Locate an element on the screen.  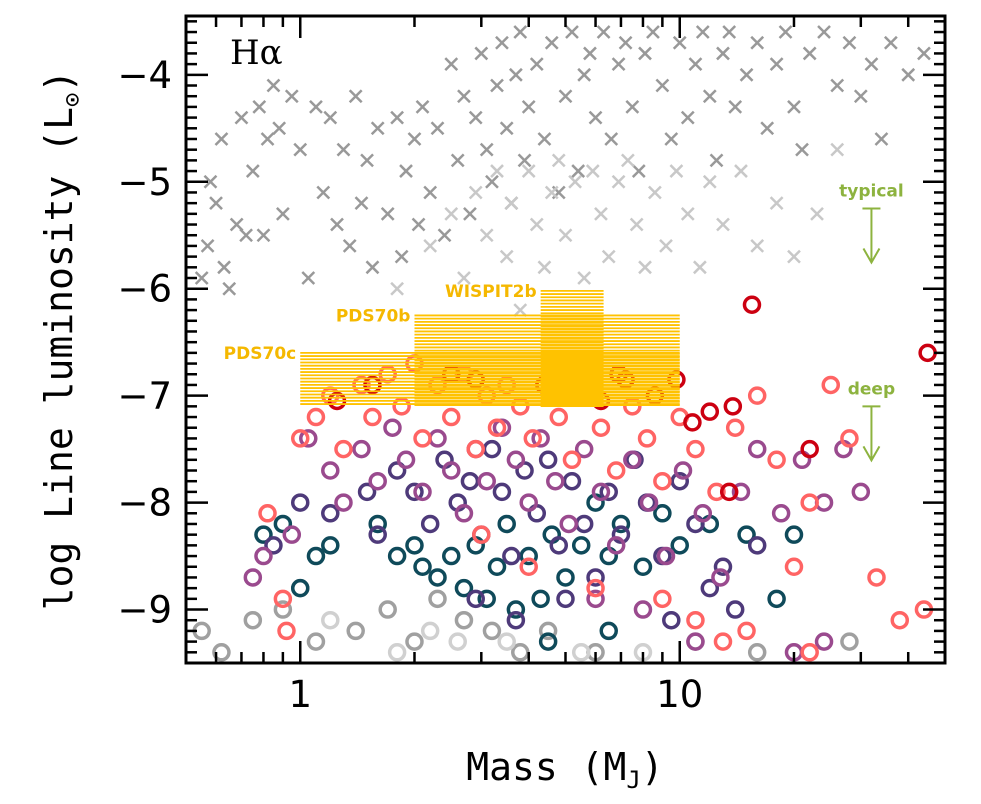
upper-limit-arrow is located at coordinates (871, 236).